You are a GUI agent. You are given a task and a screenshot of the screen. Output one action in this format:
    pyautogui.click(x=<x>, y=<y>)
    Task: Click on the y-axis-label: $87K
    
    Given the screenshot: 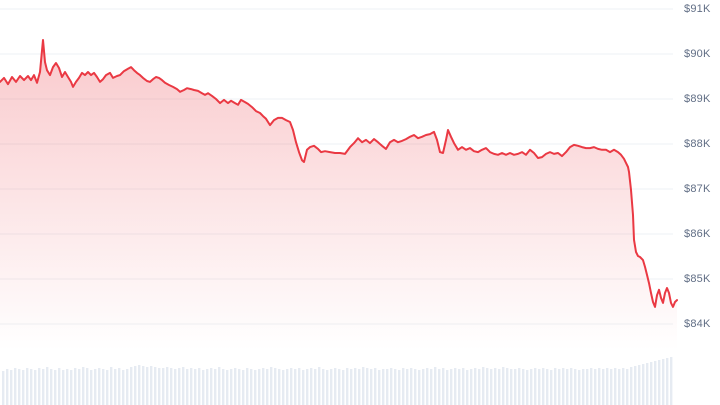 What is the action you would take?
    pyautogui.click(x=697, y=188)
    